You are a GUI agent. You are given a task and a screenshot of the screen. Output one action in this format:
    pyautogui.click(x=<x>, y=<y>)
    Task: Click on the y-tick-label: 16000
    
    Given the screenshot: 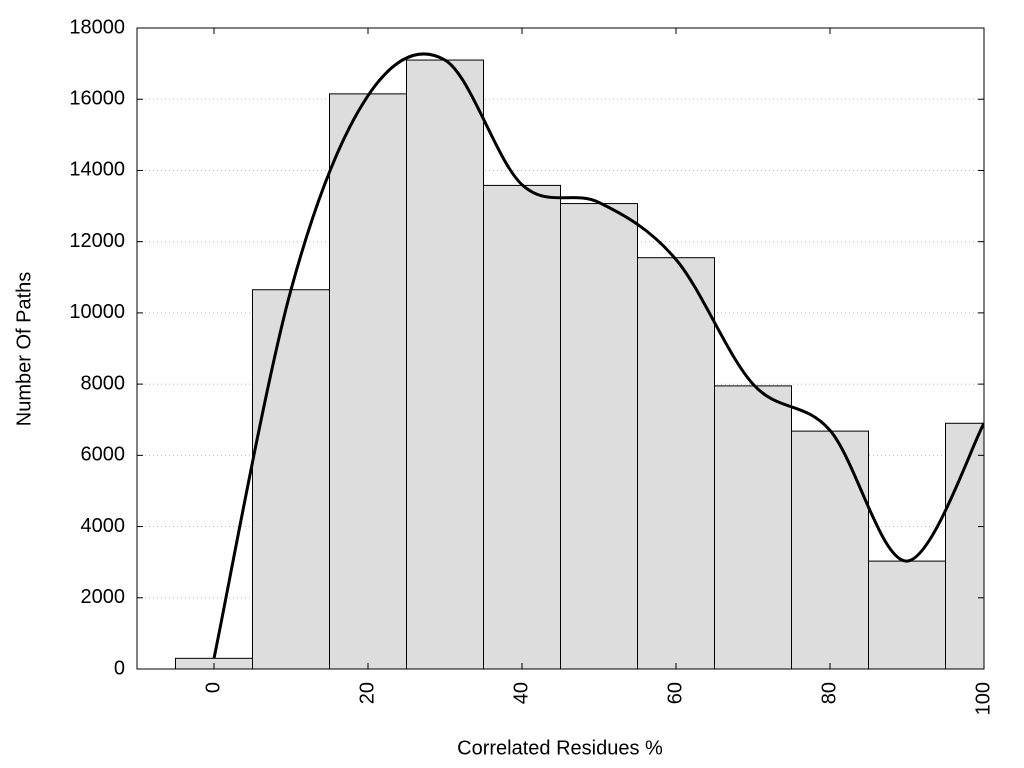 What is the action you would take?
    pyautogui.click(x=97, y=99)
    